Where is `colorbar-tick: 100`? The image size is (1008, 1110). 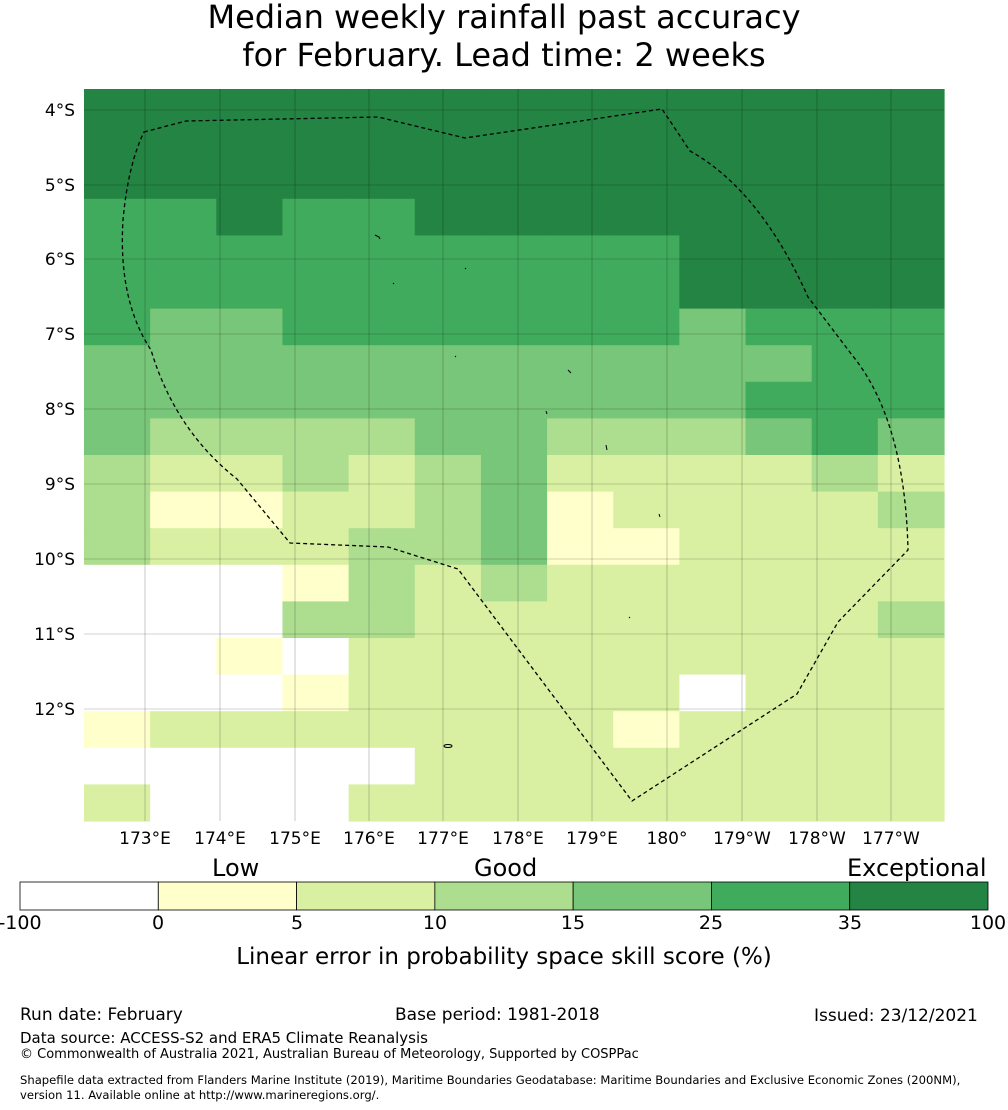 colorbar-tick: 100 is located at coordinates (988, 923).